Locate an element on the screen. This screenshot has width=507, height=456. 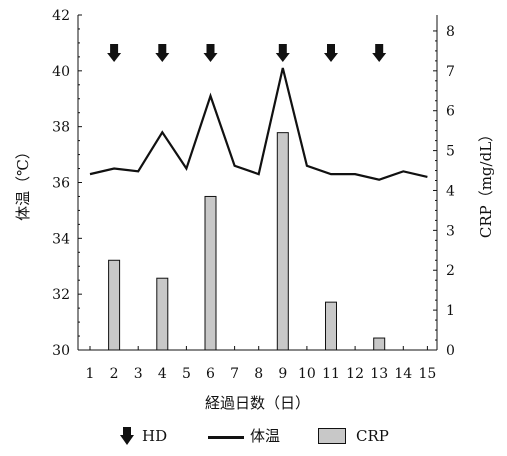
y-right-tick-label: 6 is located at coordinates (450, 112).